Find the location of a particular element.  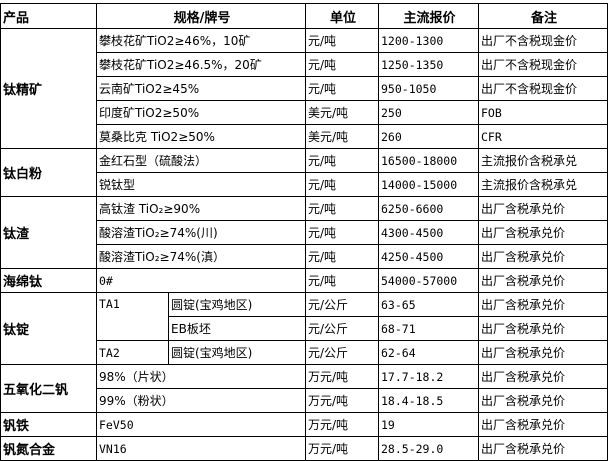

spec-cell: 云南矿TiO2≥45% is located at coordinates (201, 88).